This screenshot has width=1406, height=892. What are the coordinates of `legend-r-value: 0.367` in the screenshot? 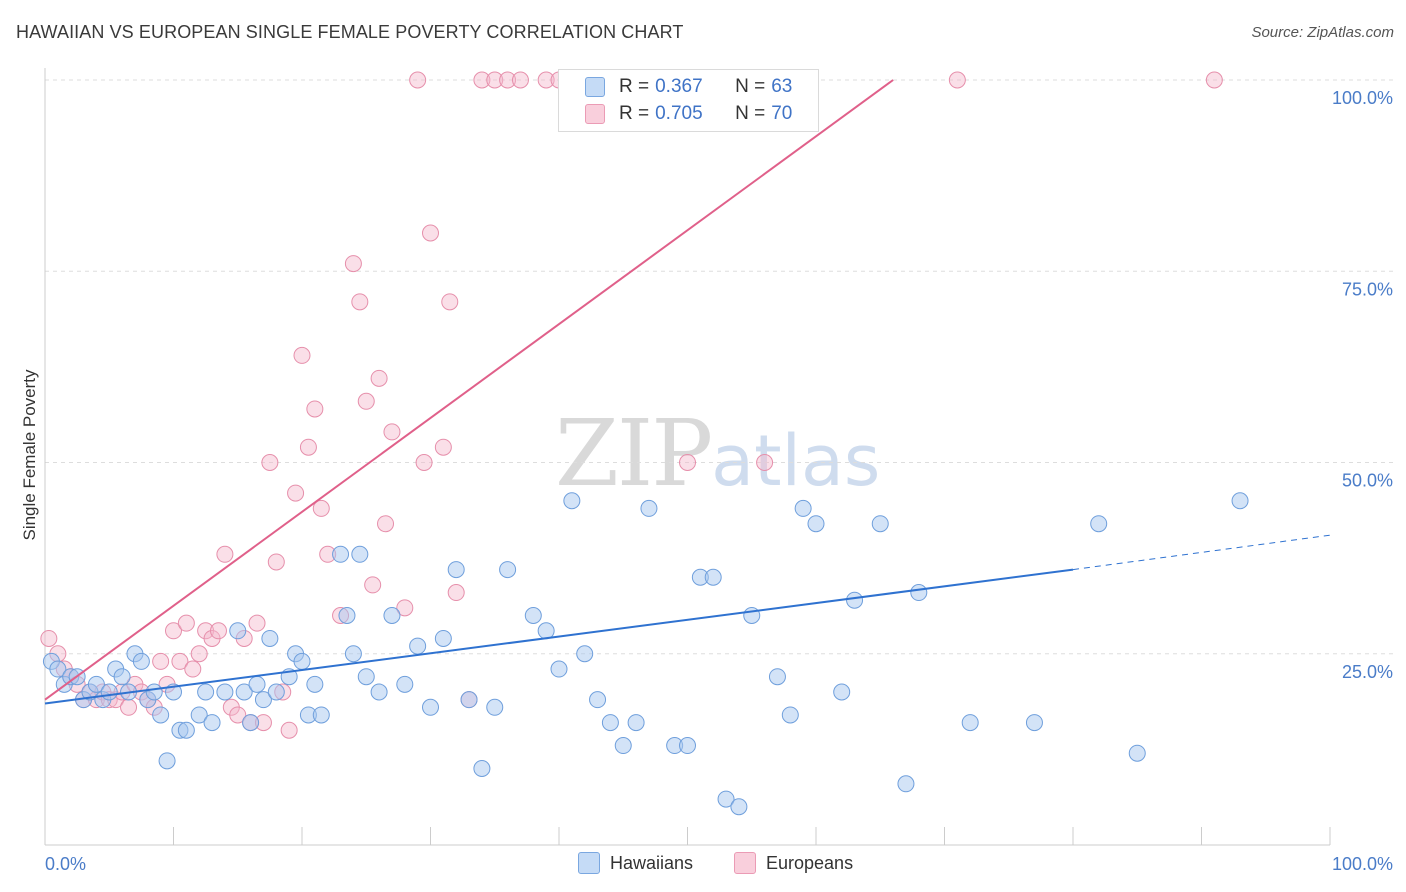 It's located at (679, 86).